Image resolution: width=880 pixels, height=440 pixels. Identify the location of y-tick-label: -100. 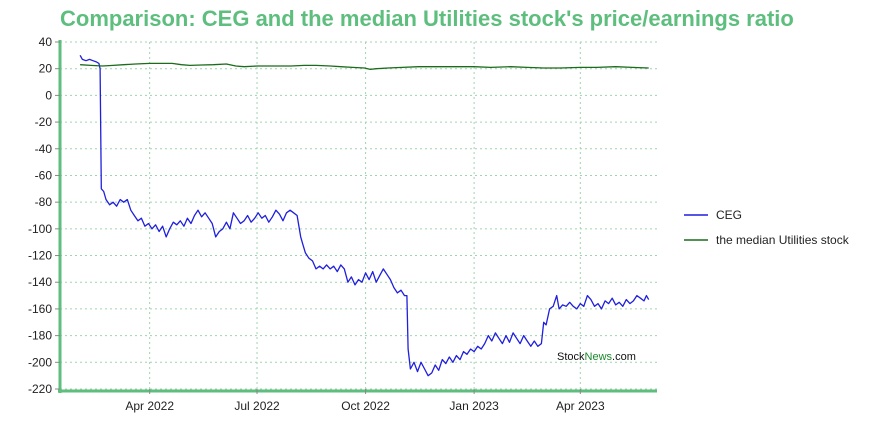
(40, 229).